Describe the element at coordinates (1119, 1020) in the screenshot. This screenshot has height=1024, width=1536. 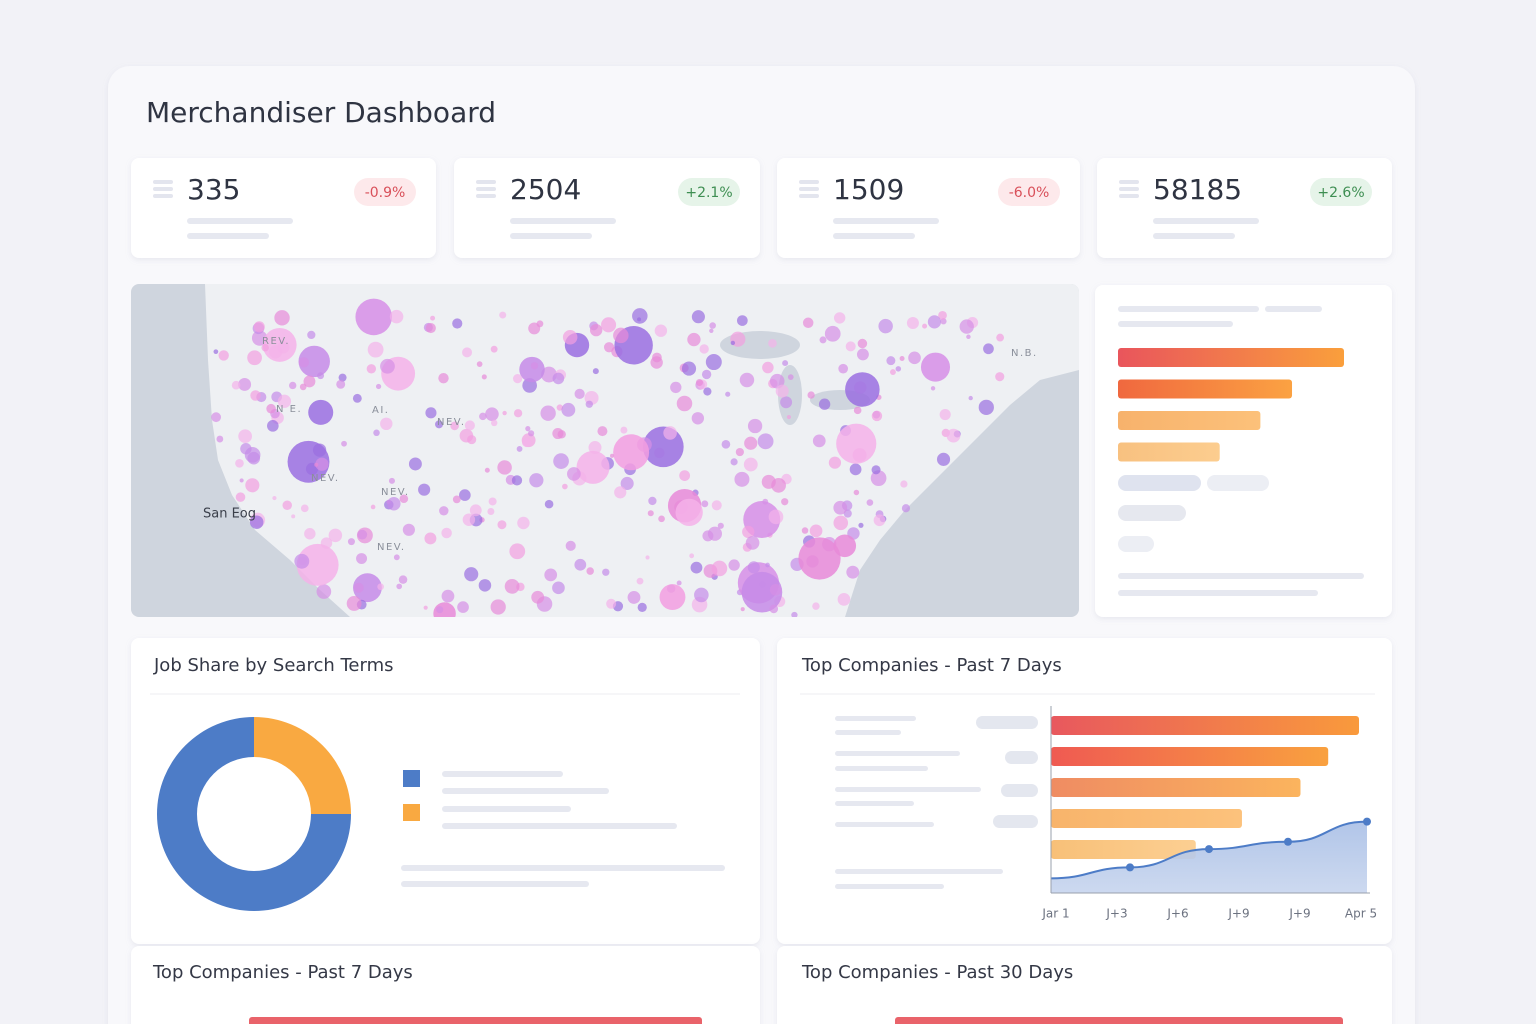
I see `bar-preview` at that location.